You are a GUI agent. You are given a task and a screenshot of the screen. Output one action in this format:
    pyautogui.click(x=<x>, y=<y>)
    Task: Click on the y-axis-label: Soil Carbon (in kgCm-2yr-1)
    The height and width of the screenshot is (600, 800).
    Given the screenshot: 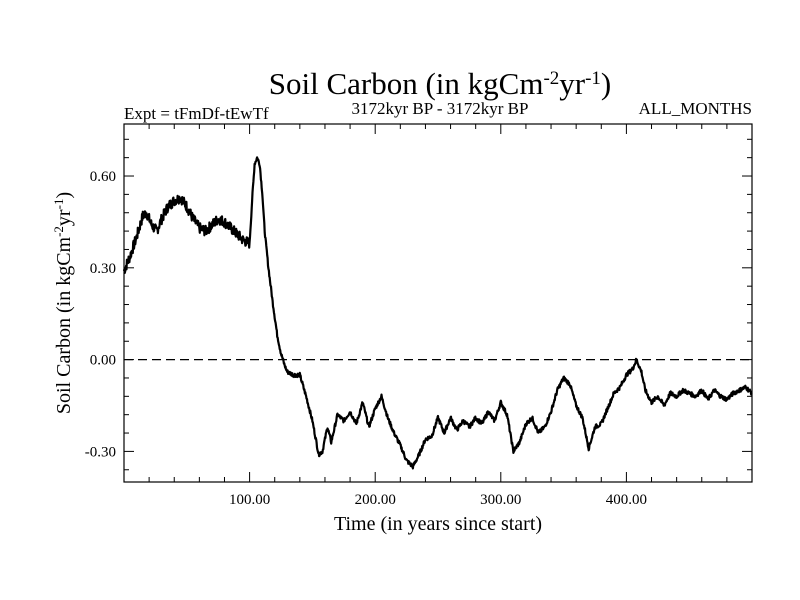 What is the action you would take?
    pyautogui.click(x=63, y=303)
    